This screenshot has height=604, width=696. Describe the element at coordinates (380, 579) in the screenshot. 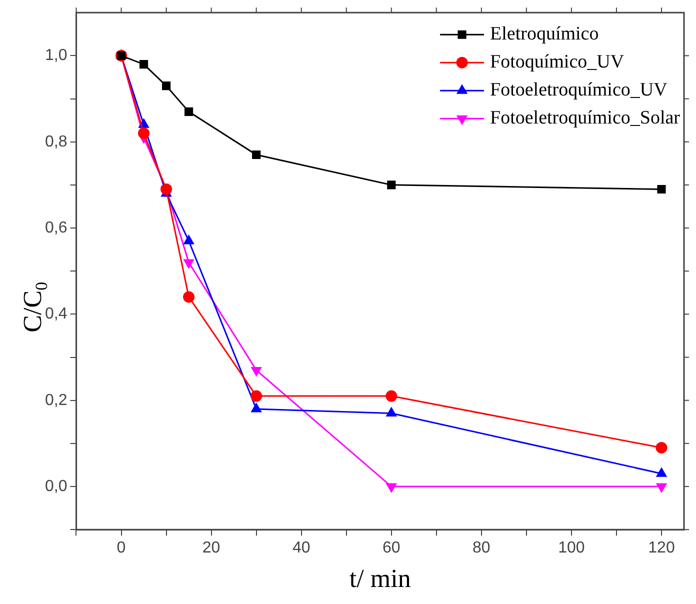

I see `x-axis-title: t/ min` at that location.